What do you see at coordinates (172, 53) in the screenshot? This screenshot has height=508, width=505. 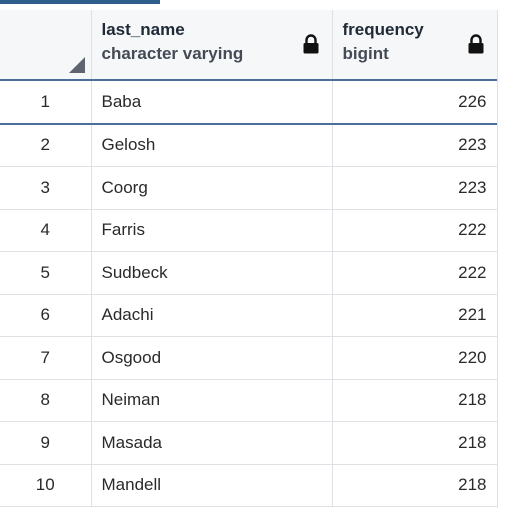 I see `column-type: character varying` at bounding box center [172, 53].